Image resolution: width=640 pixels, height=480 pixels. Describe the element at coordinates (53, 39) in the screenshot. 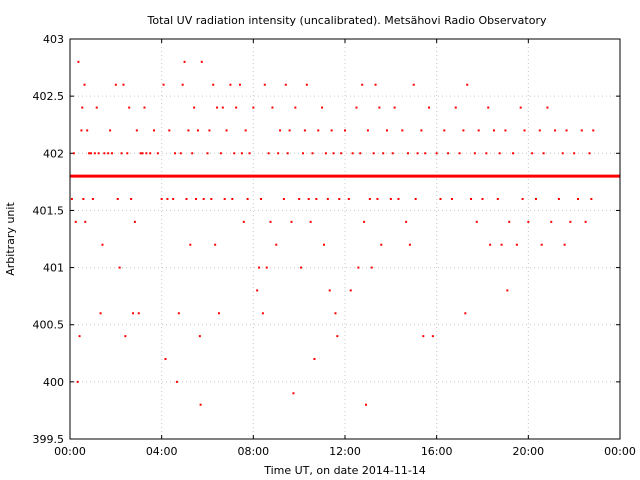

I see `y-tick-label: 403` at that location.